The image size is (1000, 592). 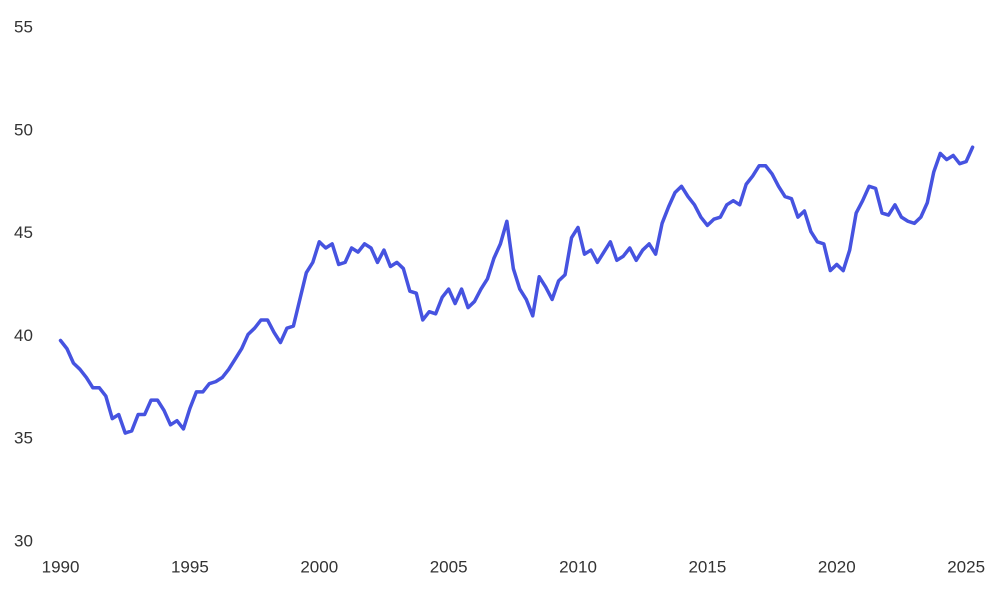 What do you see at coordinates (707, 566) in the screenshot?
I see `x-tick-label: 2015` at bounding box center [707, 566].